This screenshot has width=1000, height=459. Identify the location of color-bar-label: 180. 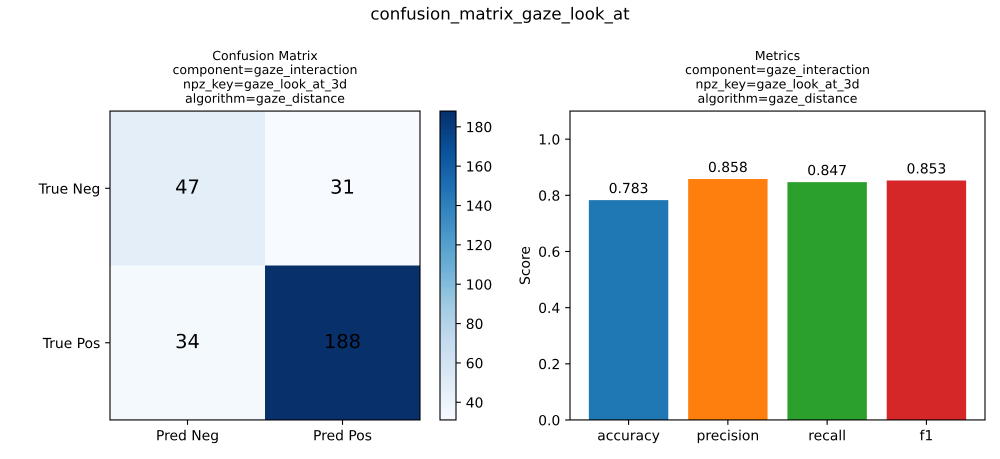
(479, 127).